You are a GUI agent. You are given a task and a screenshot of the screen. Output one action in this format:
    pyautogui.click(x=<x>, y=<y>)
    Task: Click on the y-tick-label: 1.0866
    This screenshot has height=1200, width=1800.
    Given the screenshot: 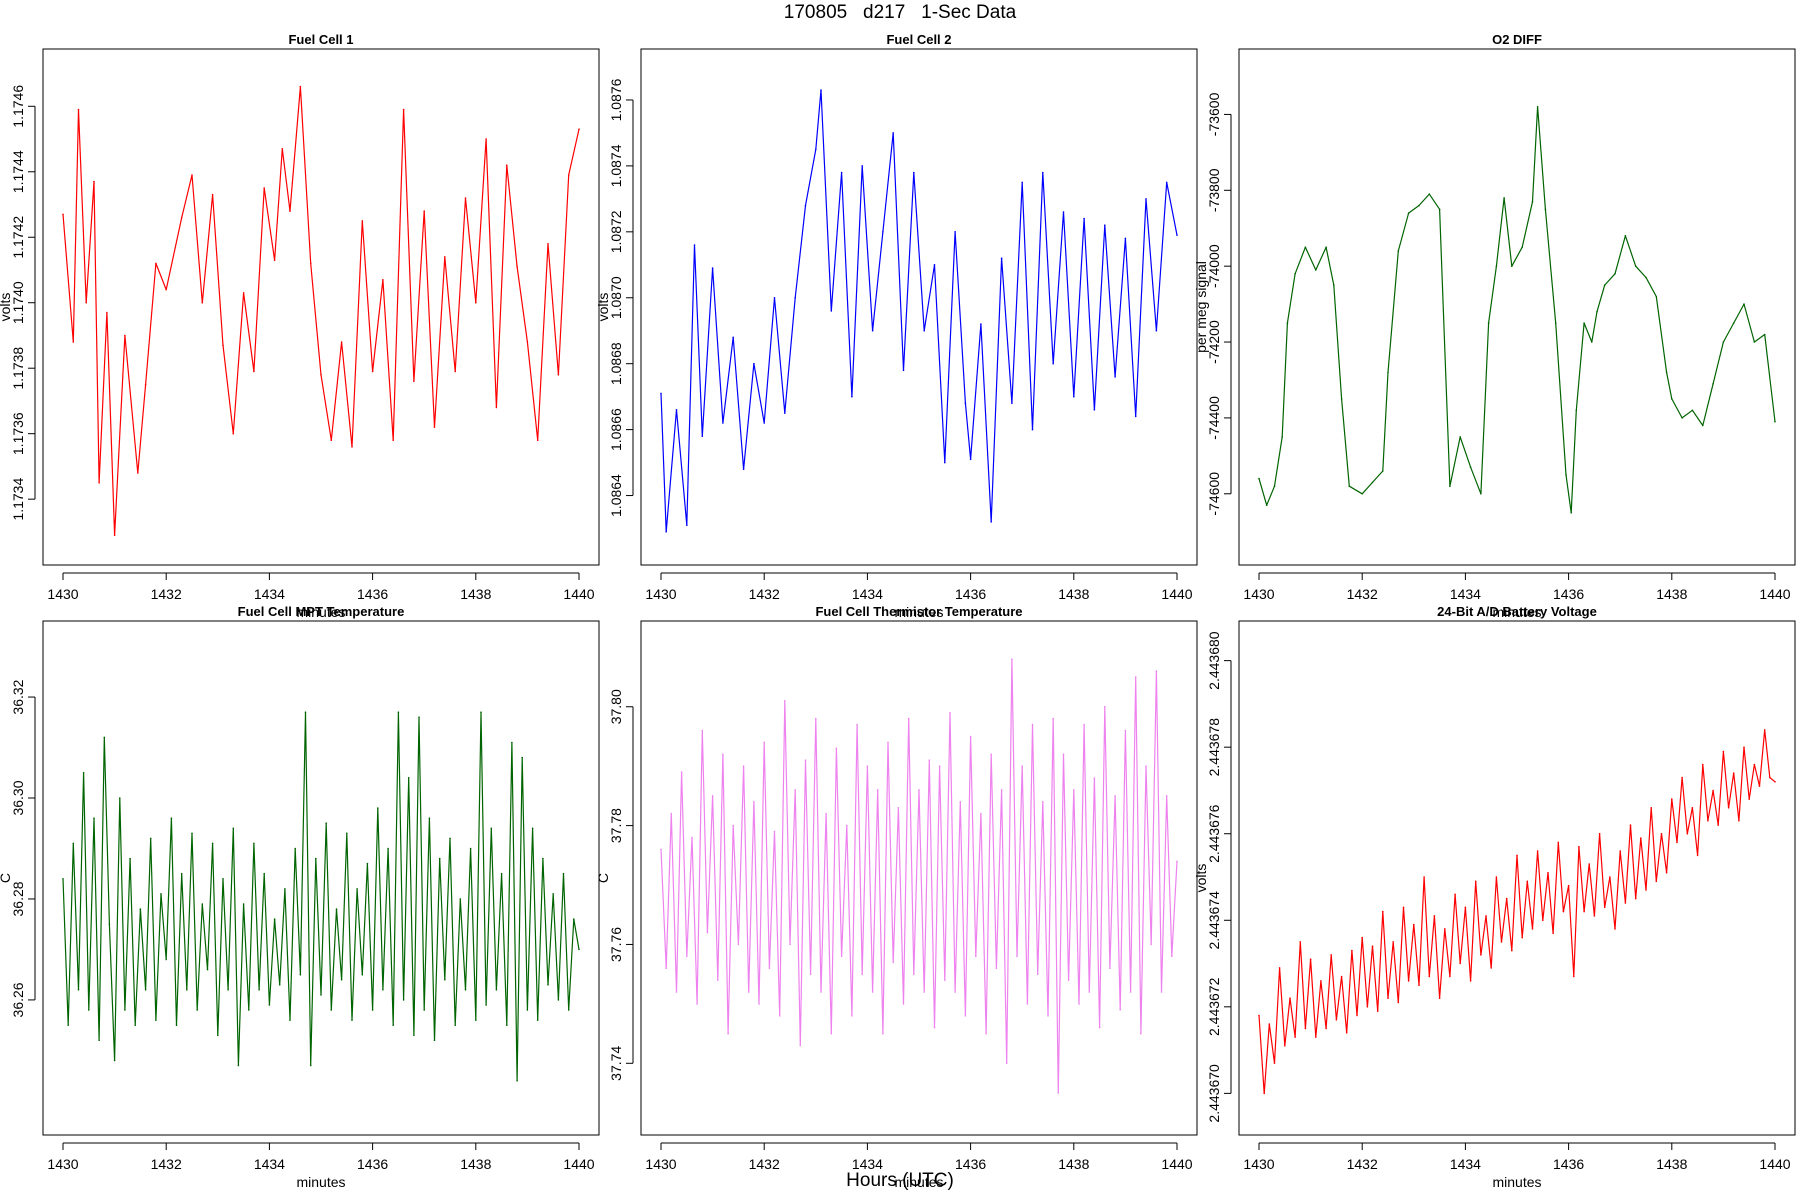 What is the action you would take?
    pyautogui.click(x=616, y=429)
    